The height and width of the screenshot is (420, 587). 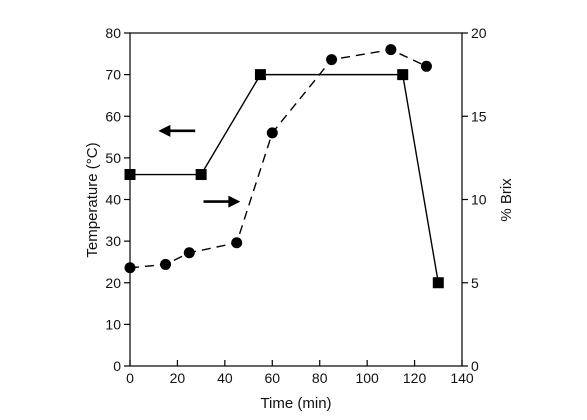 What do you see at coordinates (415, 378) in the screenshot?
I see `x-tick-label: 120` at bounding box center [415, 378].